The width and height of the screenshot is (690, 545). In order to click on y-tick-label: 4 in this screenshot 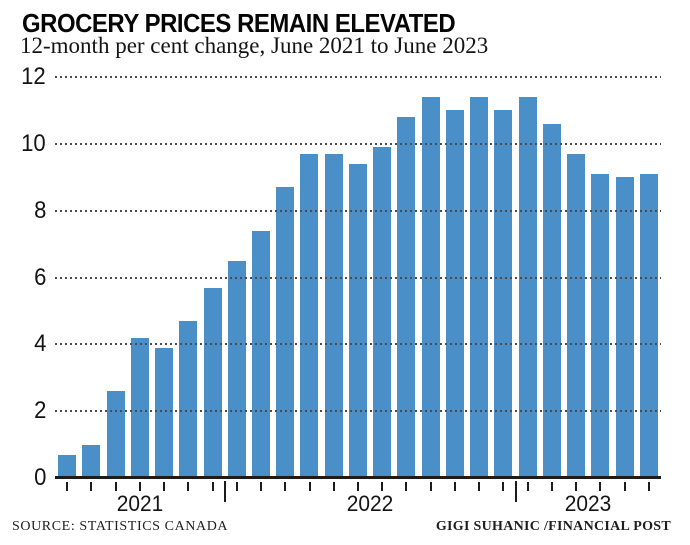, I will do `click(39, 344)`.